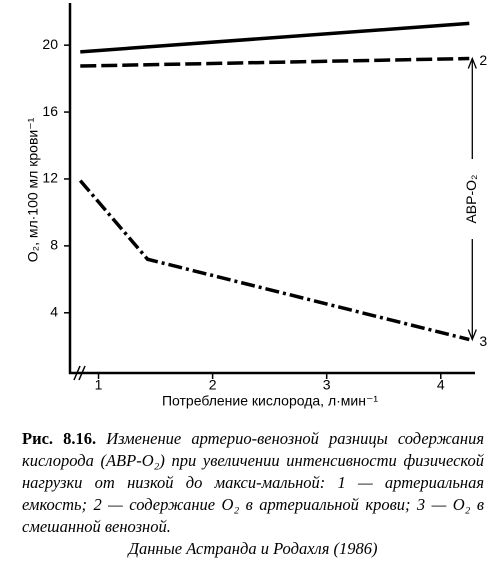 This screenshot has height=574, width=493. Describe the element at coordinates (33, 189) in the screenshot. I see `y-axis-label: O₂, мл·100 мл крови⁻¹` at that location.